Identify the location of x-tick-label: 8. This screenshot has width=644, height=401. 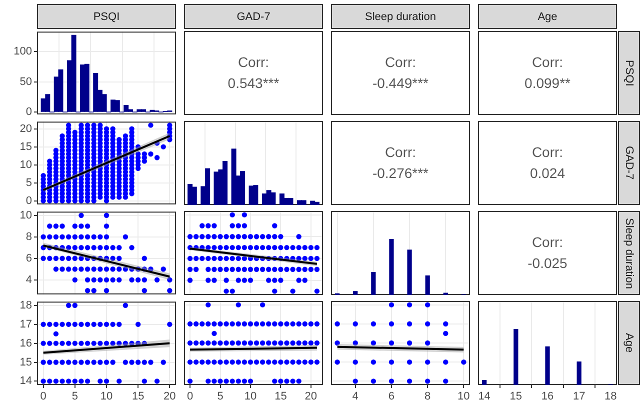
(427, 395).